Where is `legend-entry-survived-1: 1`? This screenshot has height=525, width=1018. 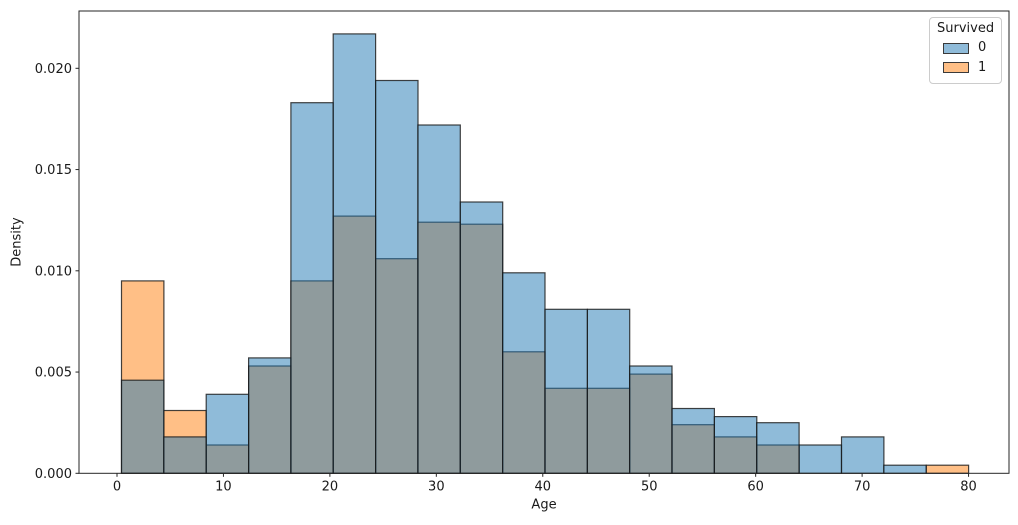 legend-entry-survived-1: 1 is located at coordinates (968, 68).